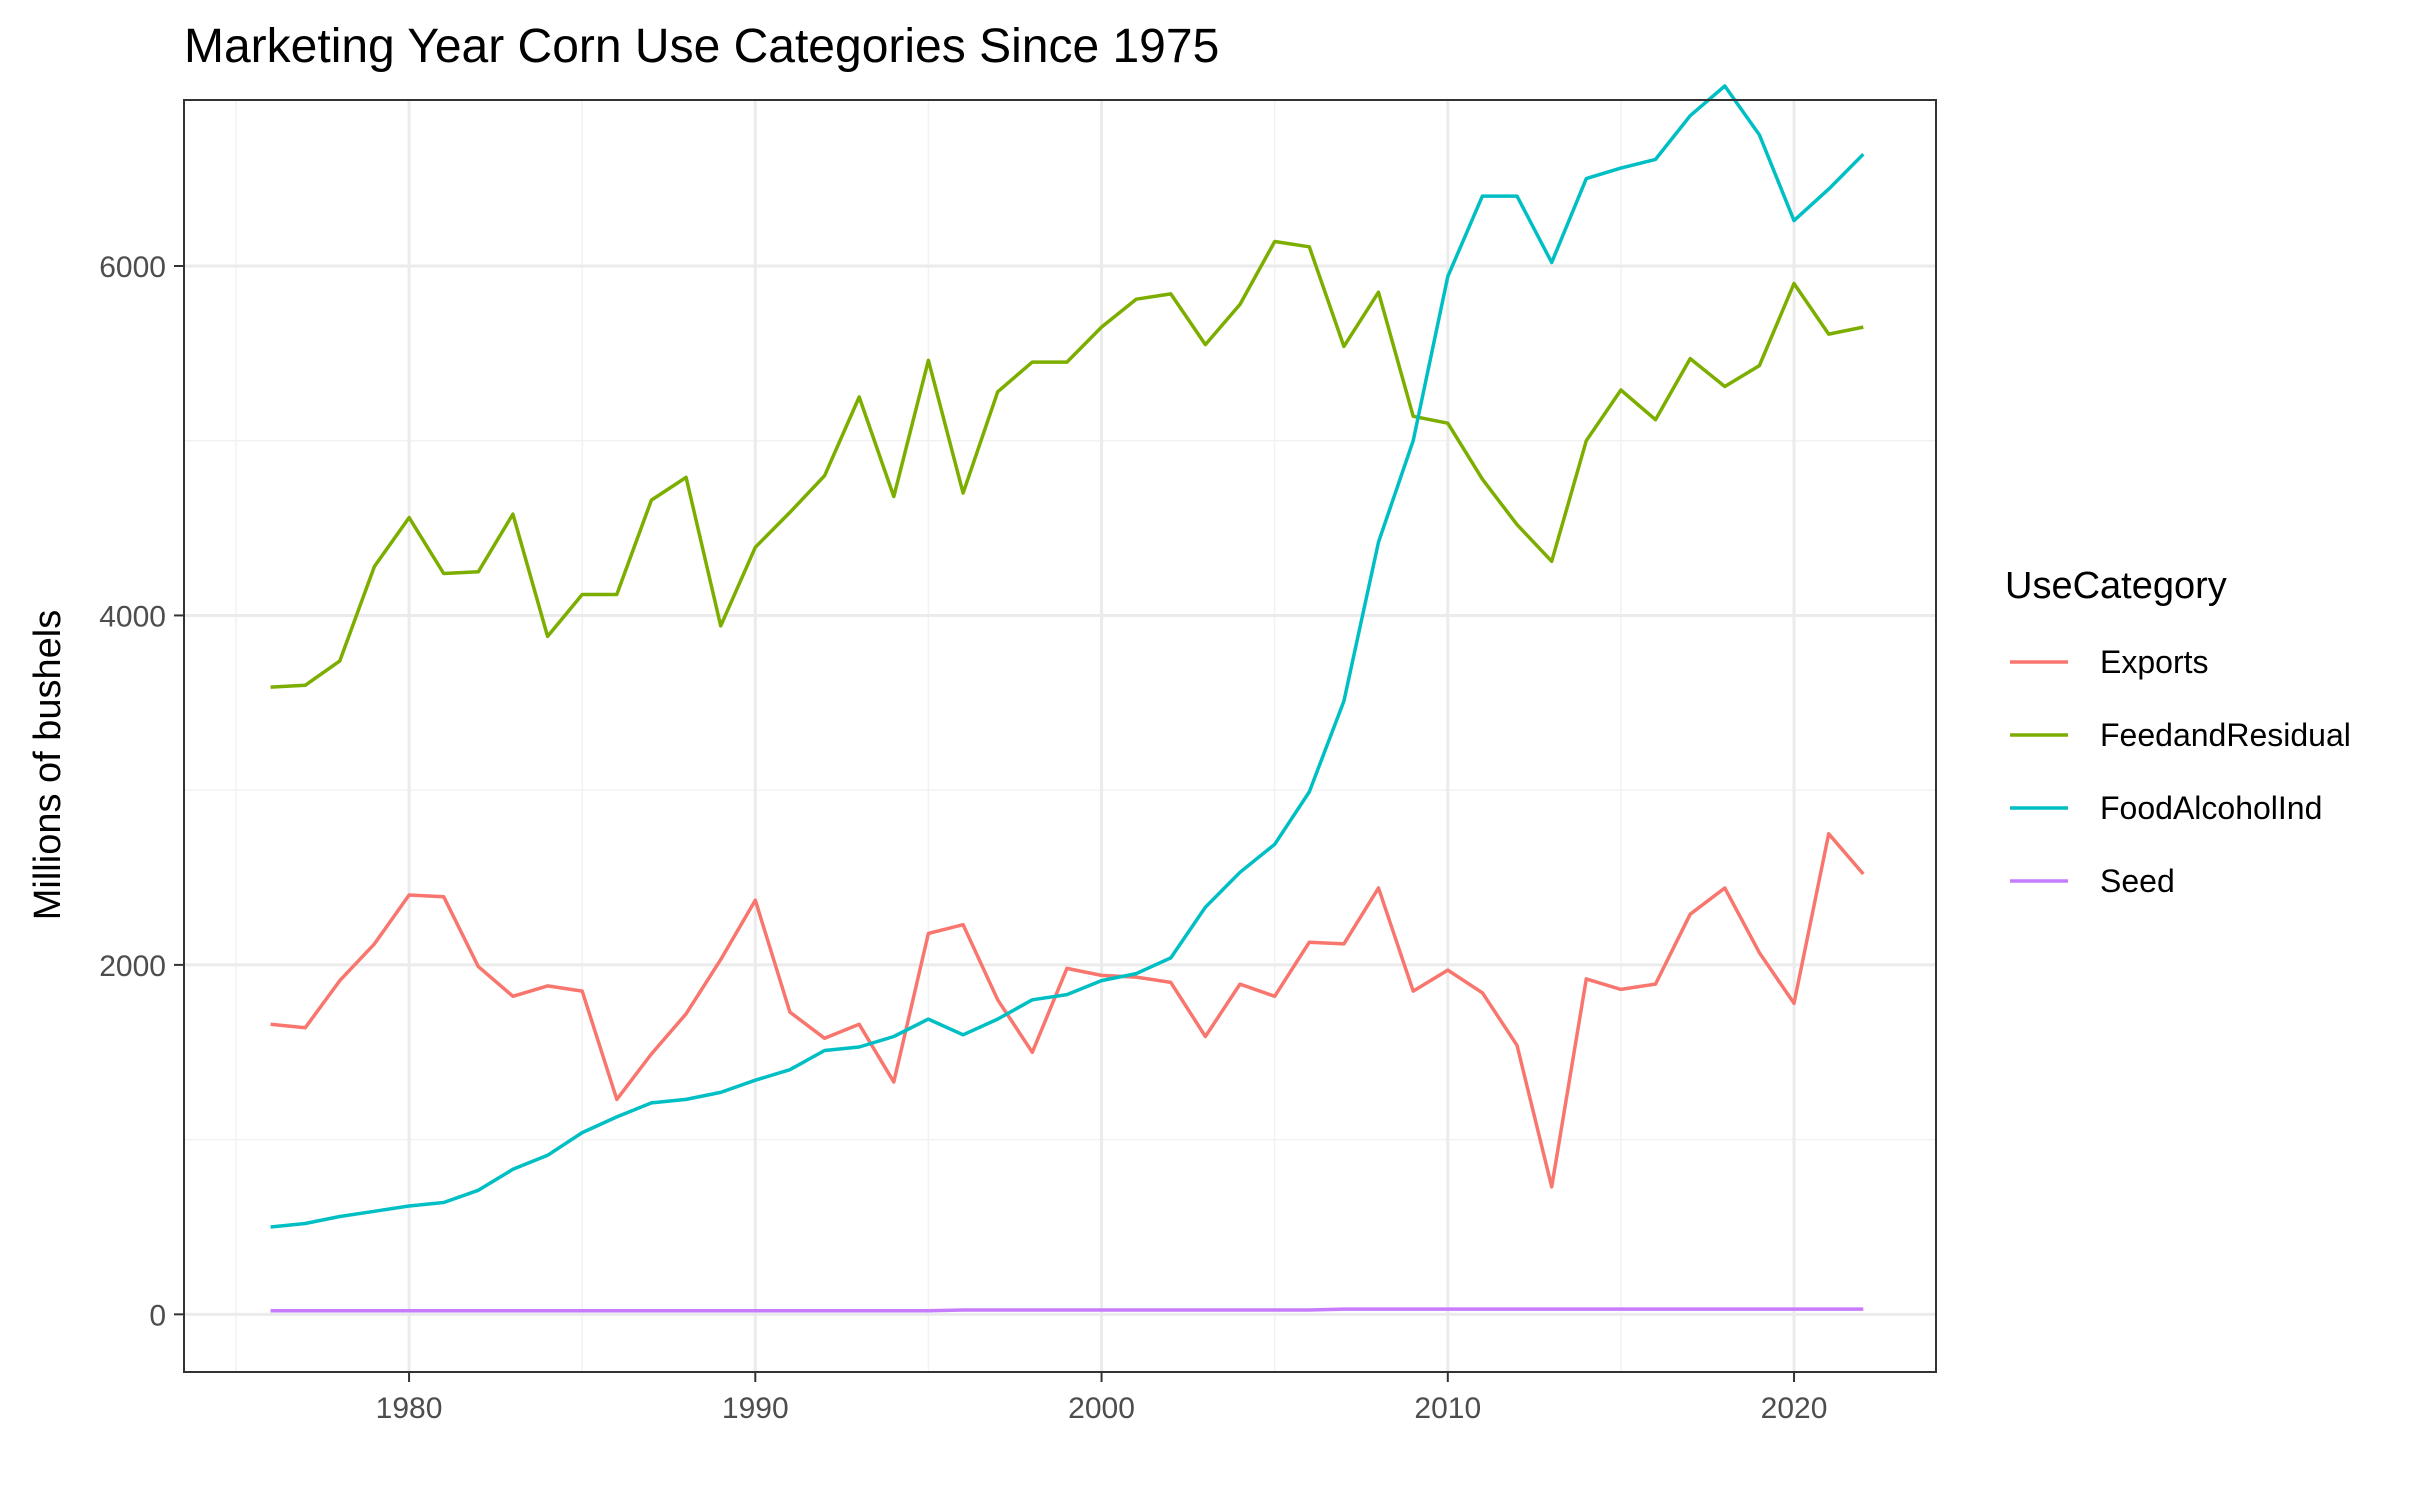 Image resolution: width=2424 pixels, height=1499 pixels. I want to click on y-tick-label: 4000, so click(132, 616).